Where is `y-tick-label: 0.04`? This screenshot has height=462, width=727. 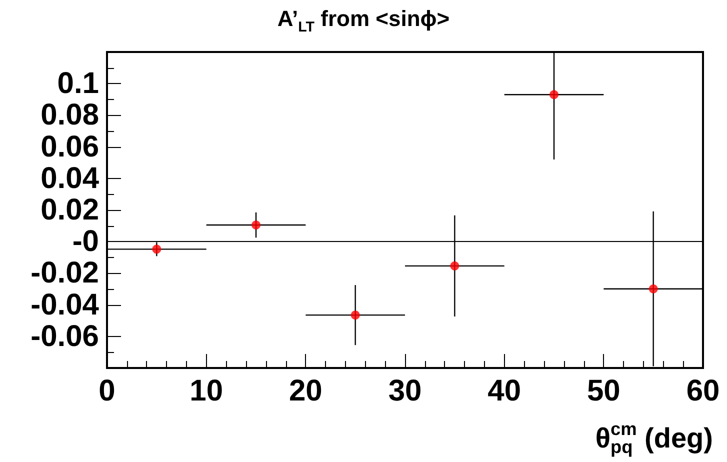
y-tick-label: 0.04 is located at coordinates (70, 178).